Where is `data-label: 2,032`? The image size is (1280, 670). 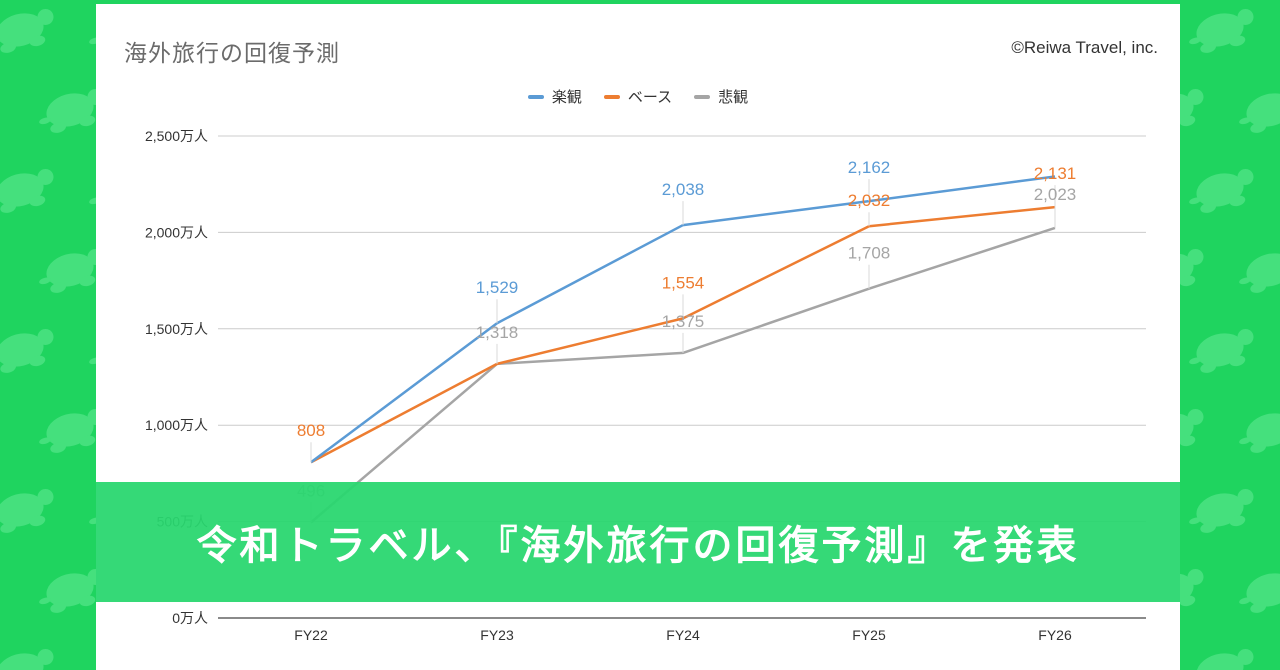 data-label: 2,032 is located at coordinates (869, 200).